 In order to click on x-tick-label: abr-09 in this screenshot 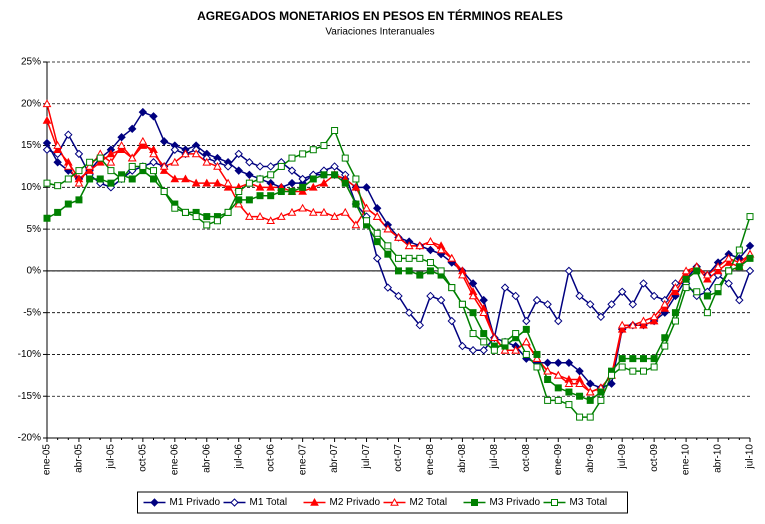, I will do `click(590, 458)`.